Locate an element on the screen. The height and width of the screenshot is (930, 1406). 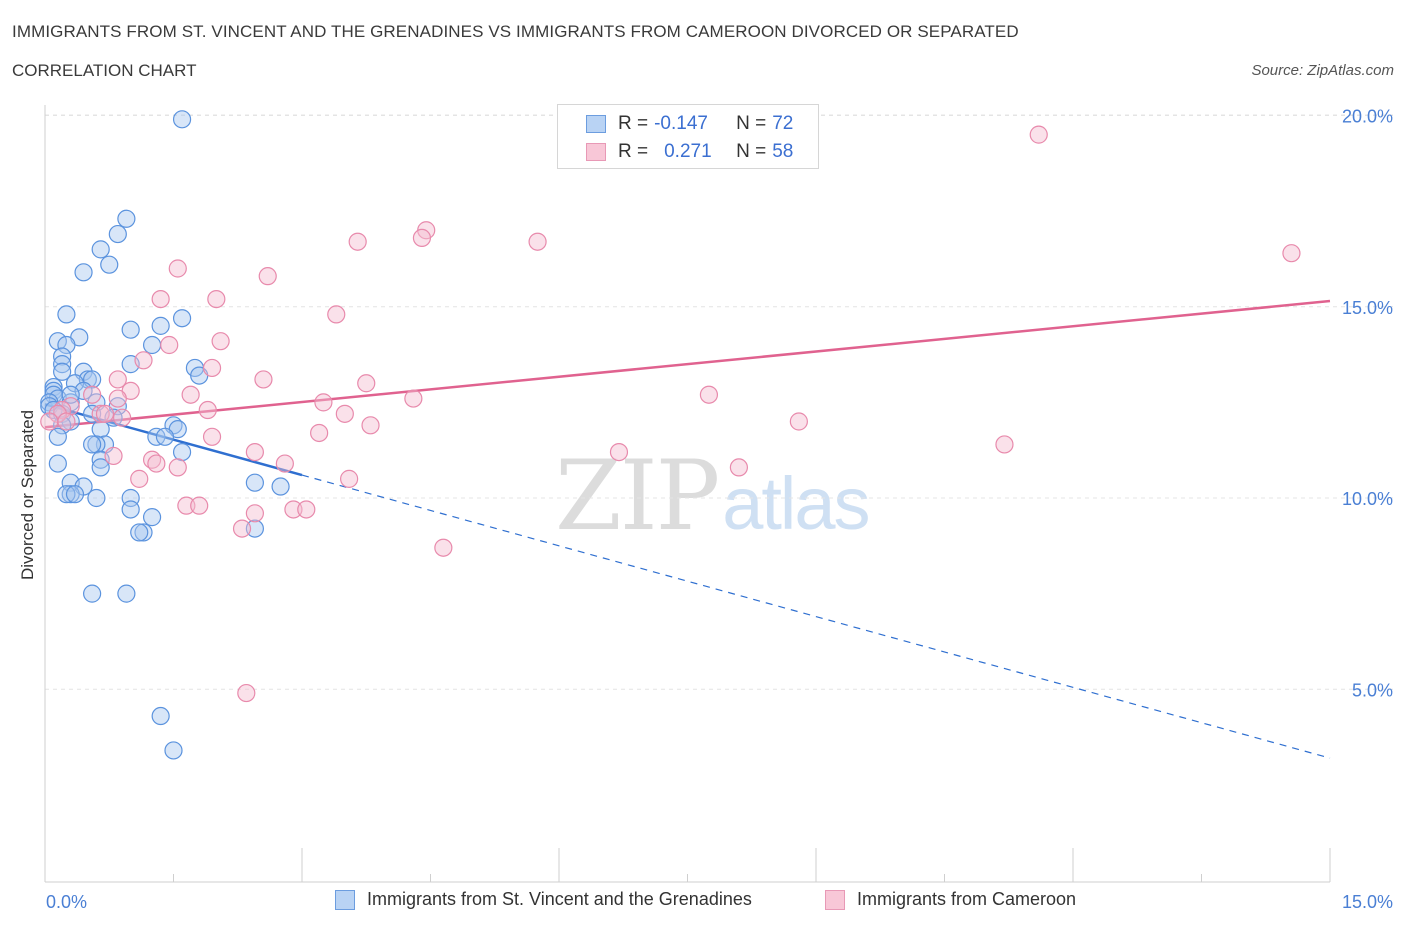
x-tick-label: 15.0% is located at coordinates (1367, 902).